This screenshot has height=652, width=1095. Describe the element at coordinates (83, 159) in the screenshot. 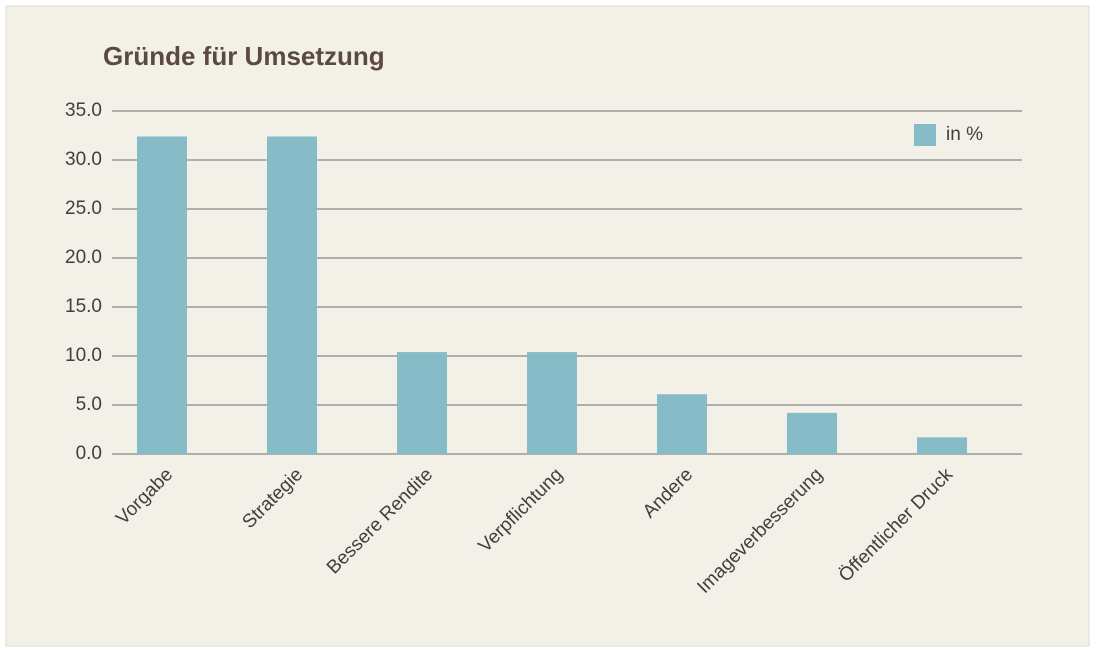

I see `y-tick-label: 30.0` at that location.